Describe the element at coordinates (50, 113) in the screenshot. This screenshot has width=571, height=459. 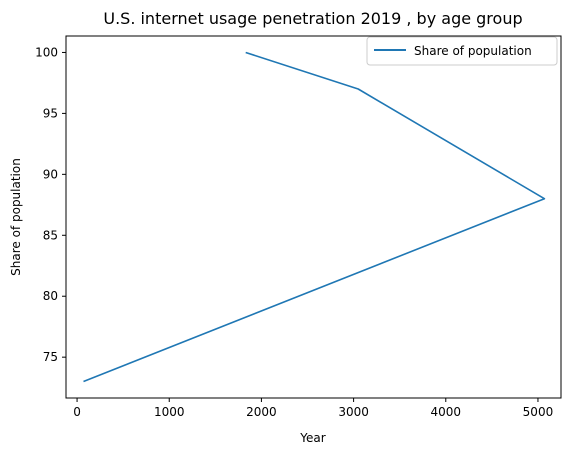
I see `y-tick-label: 95` at that location.